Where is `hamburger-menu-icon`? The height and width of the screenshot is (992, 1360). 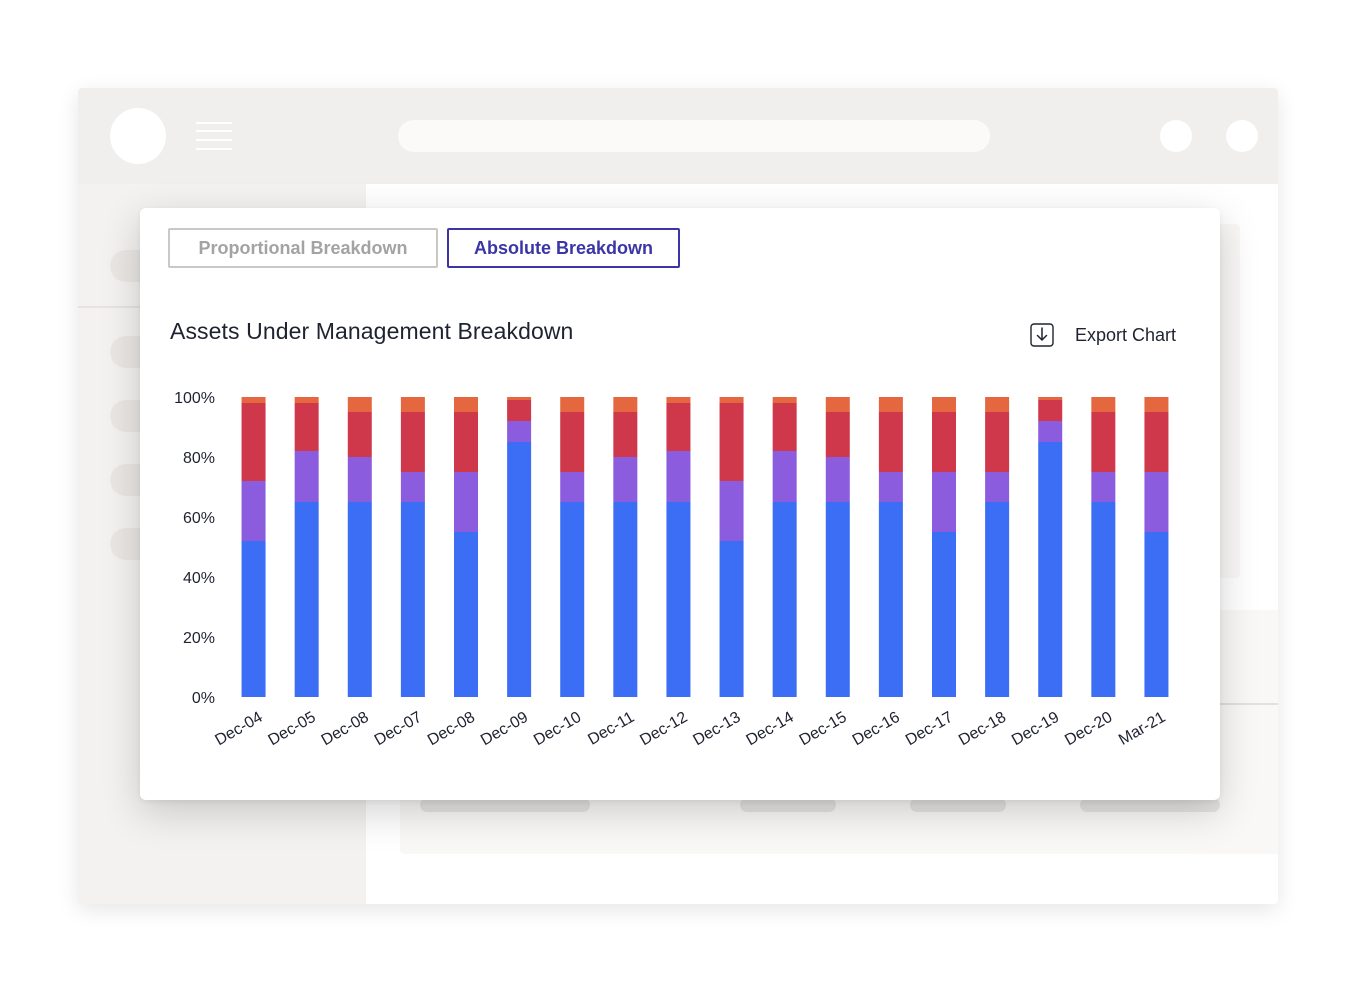
hamburger-menu-icon is located at coordinates (214, 136).